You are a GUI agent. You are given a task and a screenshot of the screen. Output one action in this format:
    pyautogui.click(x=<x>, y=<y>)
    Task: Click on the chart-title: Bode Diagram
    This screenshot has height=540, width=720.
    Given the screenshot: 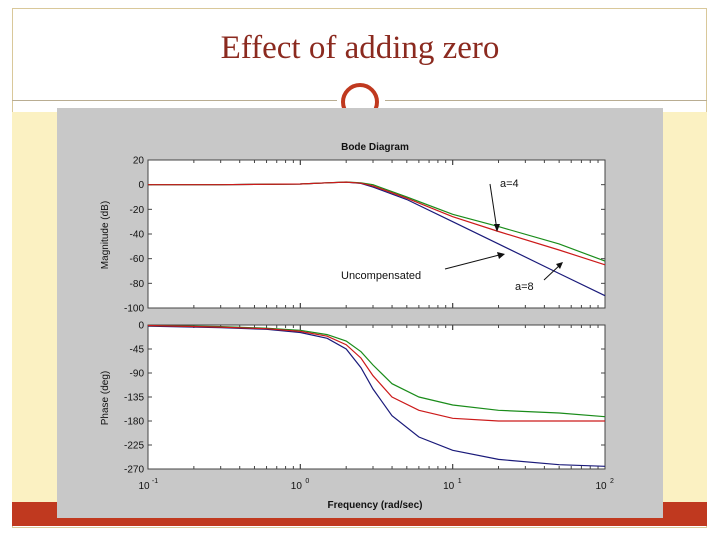 What is the action you would take?
    pyautogui.click(x=375, y=147)
    